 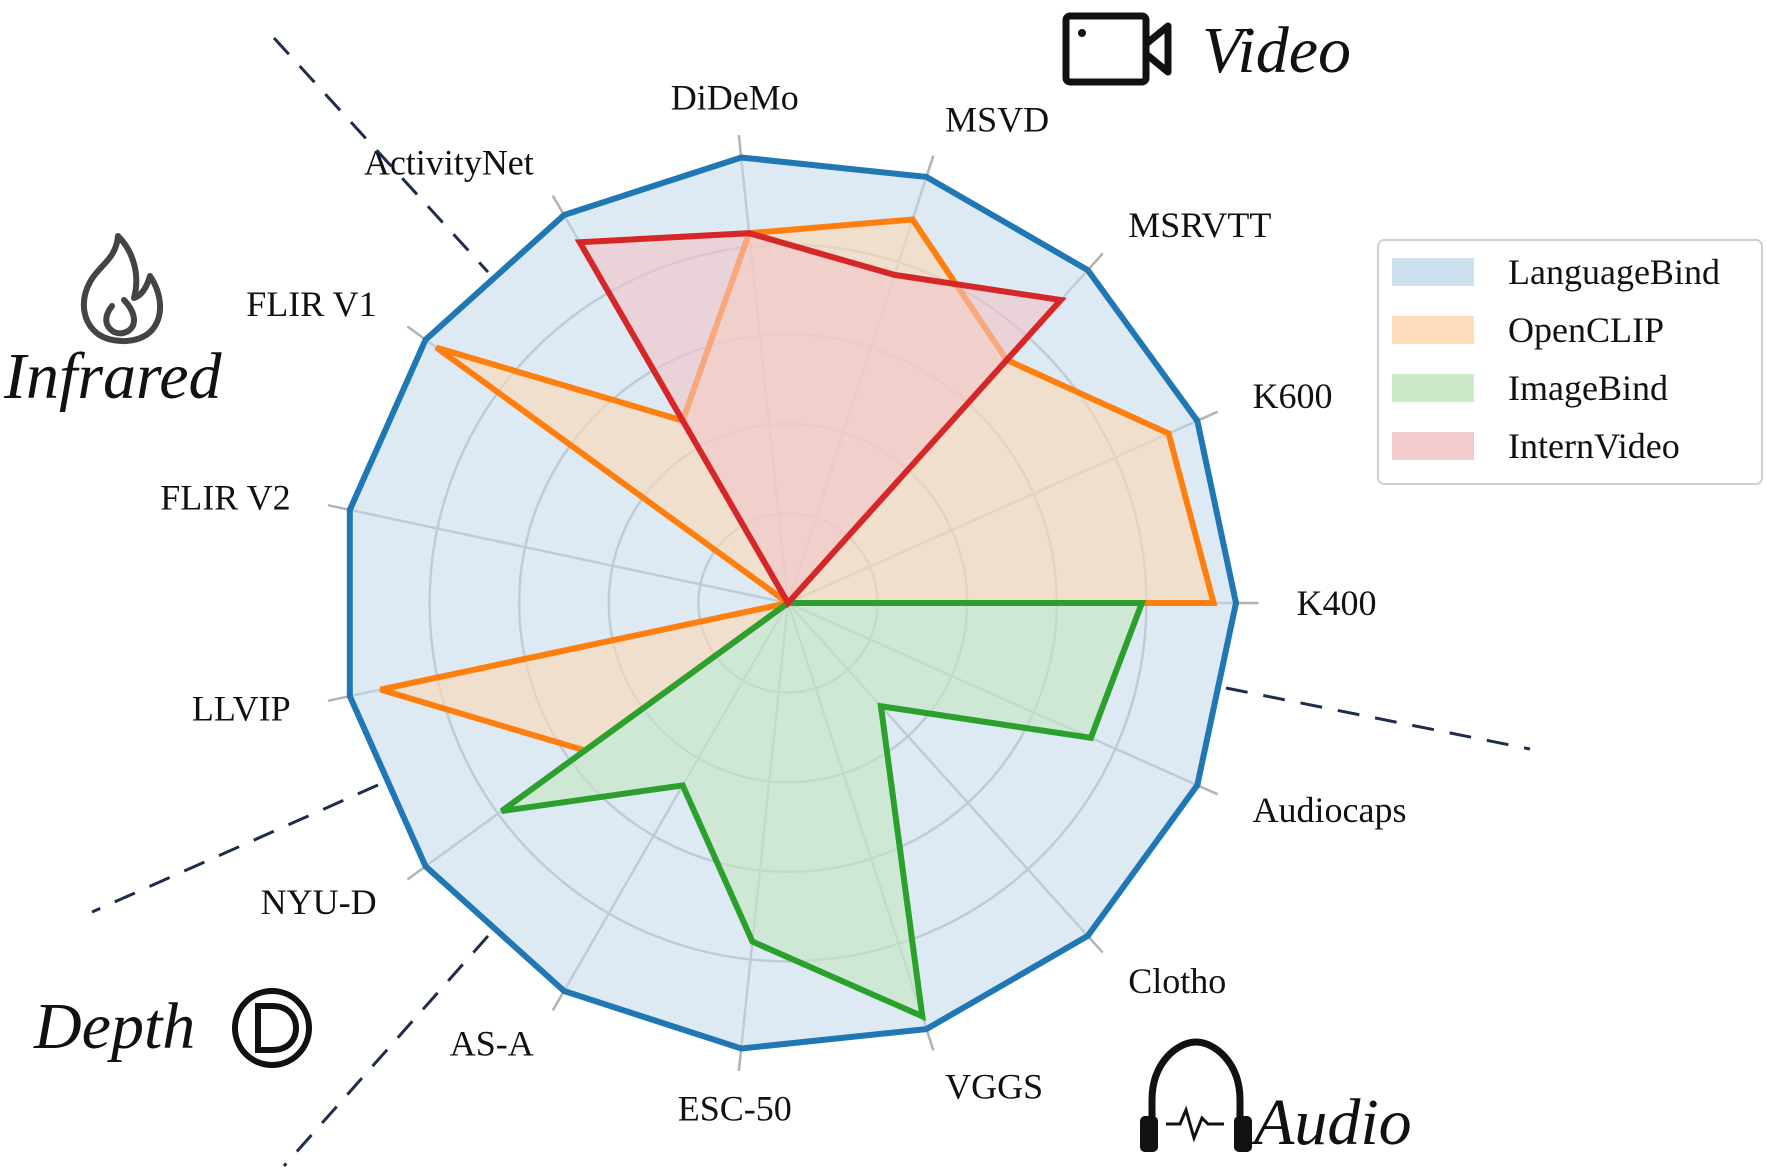 I want to click on legend-swatch-imagebind, so click(x=1433, y=388).